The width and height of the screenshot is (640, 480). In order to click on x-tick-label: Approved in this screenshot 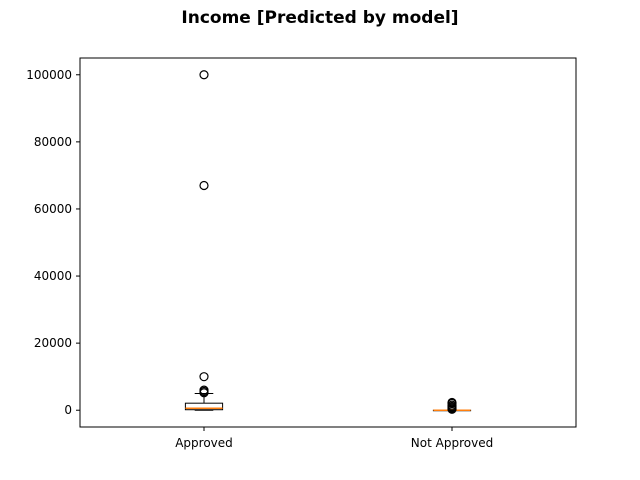, I will do `click(204, 443)`.